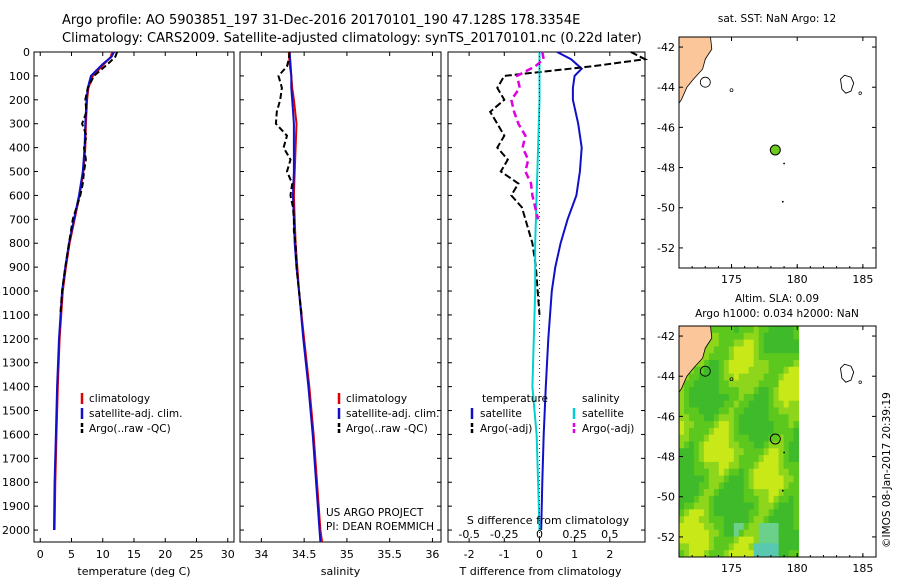 This screenshot has width=900, height=584. What do you see at coordinates (797, 279) in the screenshot?
I see `x-tick-label: 180` at bounding box center [797, 279].